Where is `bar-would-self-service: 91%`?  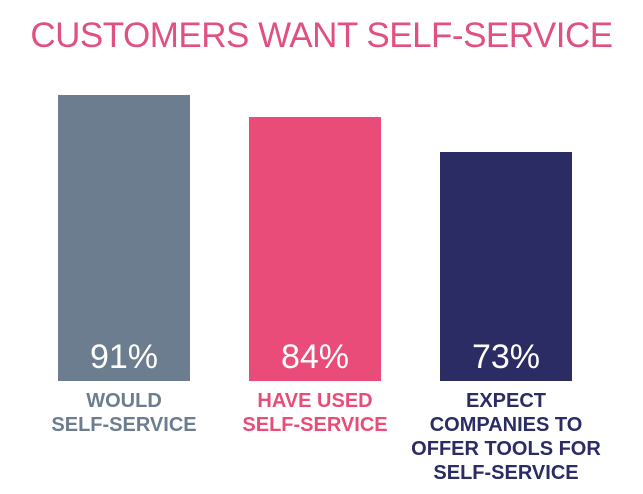
bar-would-self-service: 91% is located at coordinates (124, 238).